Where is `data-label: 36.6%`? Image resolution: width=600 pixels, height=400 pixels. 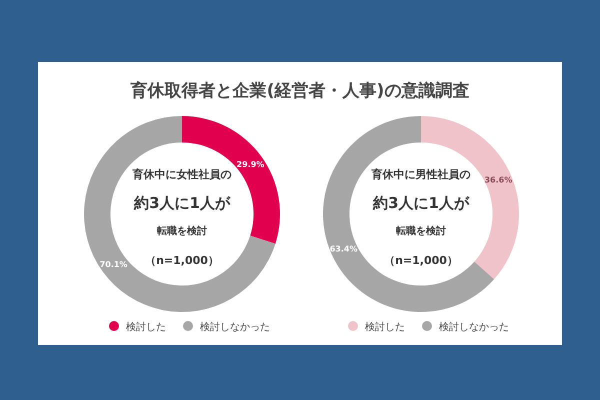 data-label: 36.6% is located at coordinates (498, 179).